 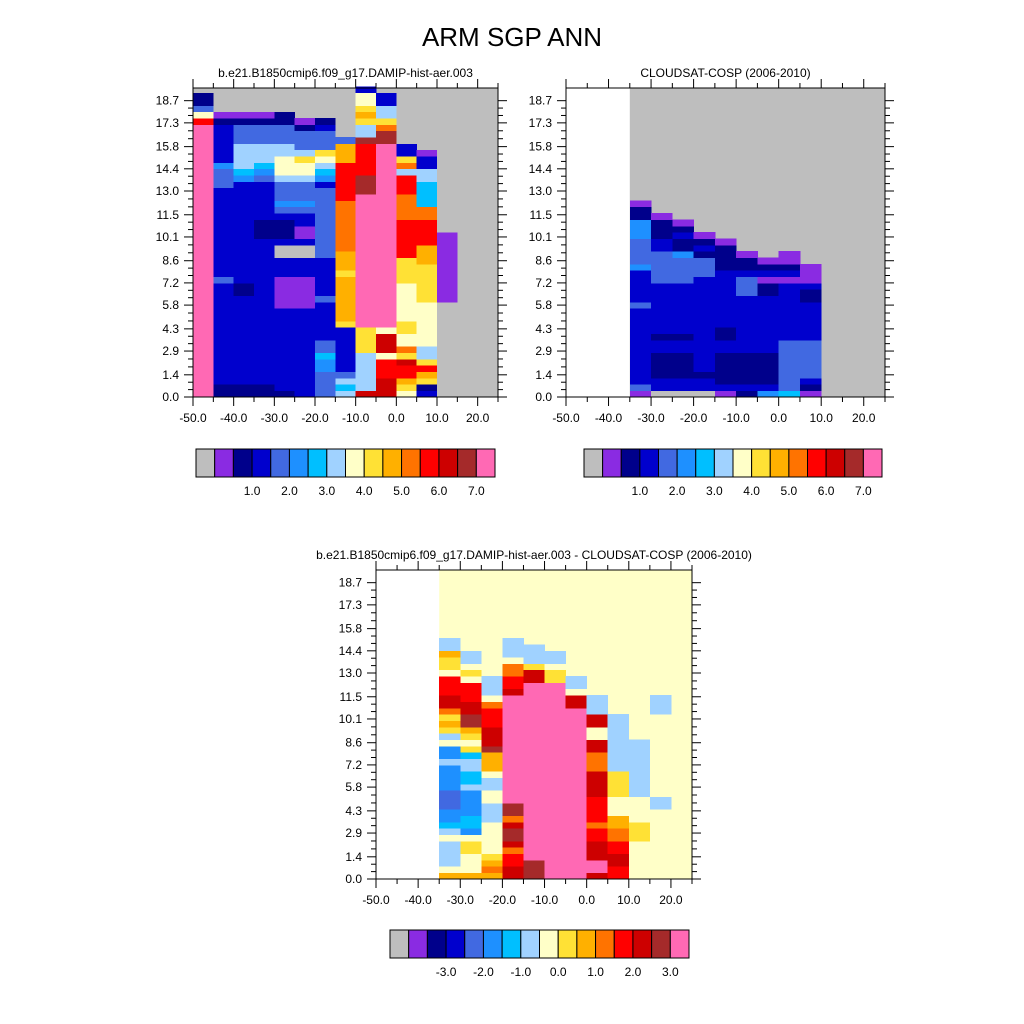 I want to click on colorbar-label: -3.0, so click(x=446, y=972).